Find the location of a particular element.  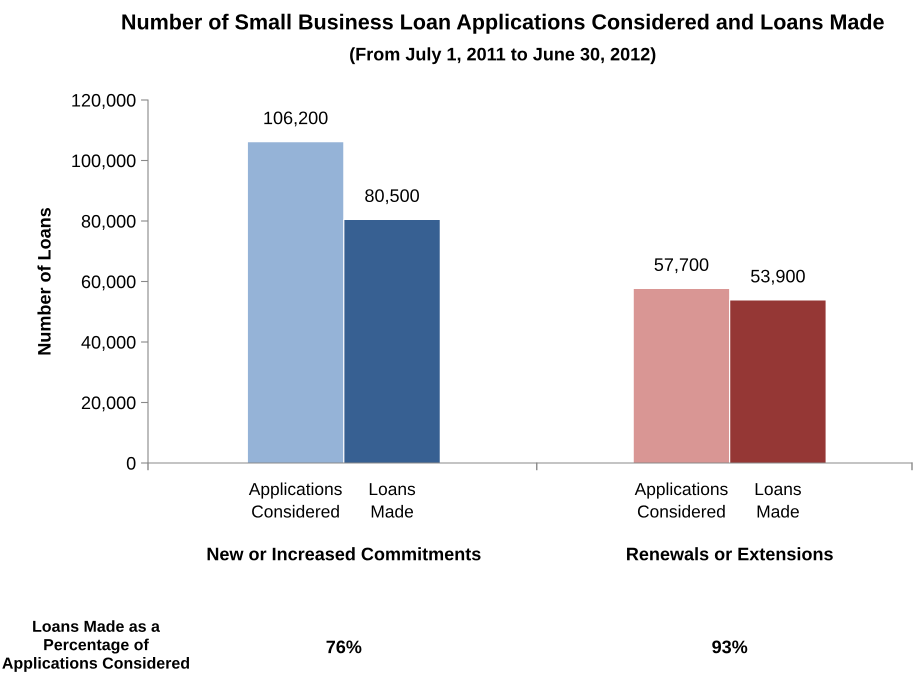

text: New or Increased Commitments is located at coordinates (344, 553).